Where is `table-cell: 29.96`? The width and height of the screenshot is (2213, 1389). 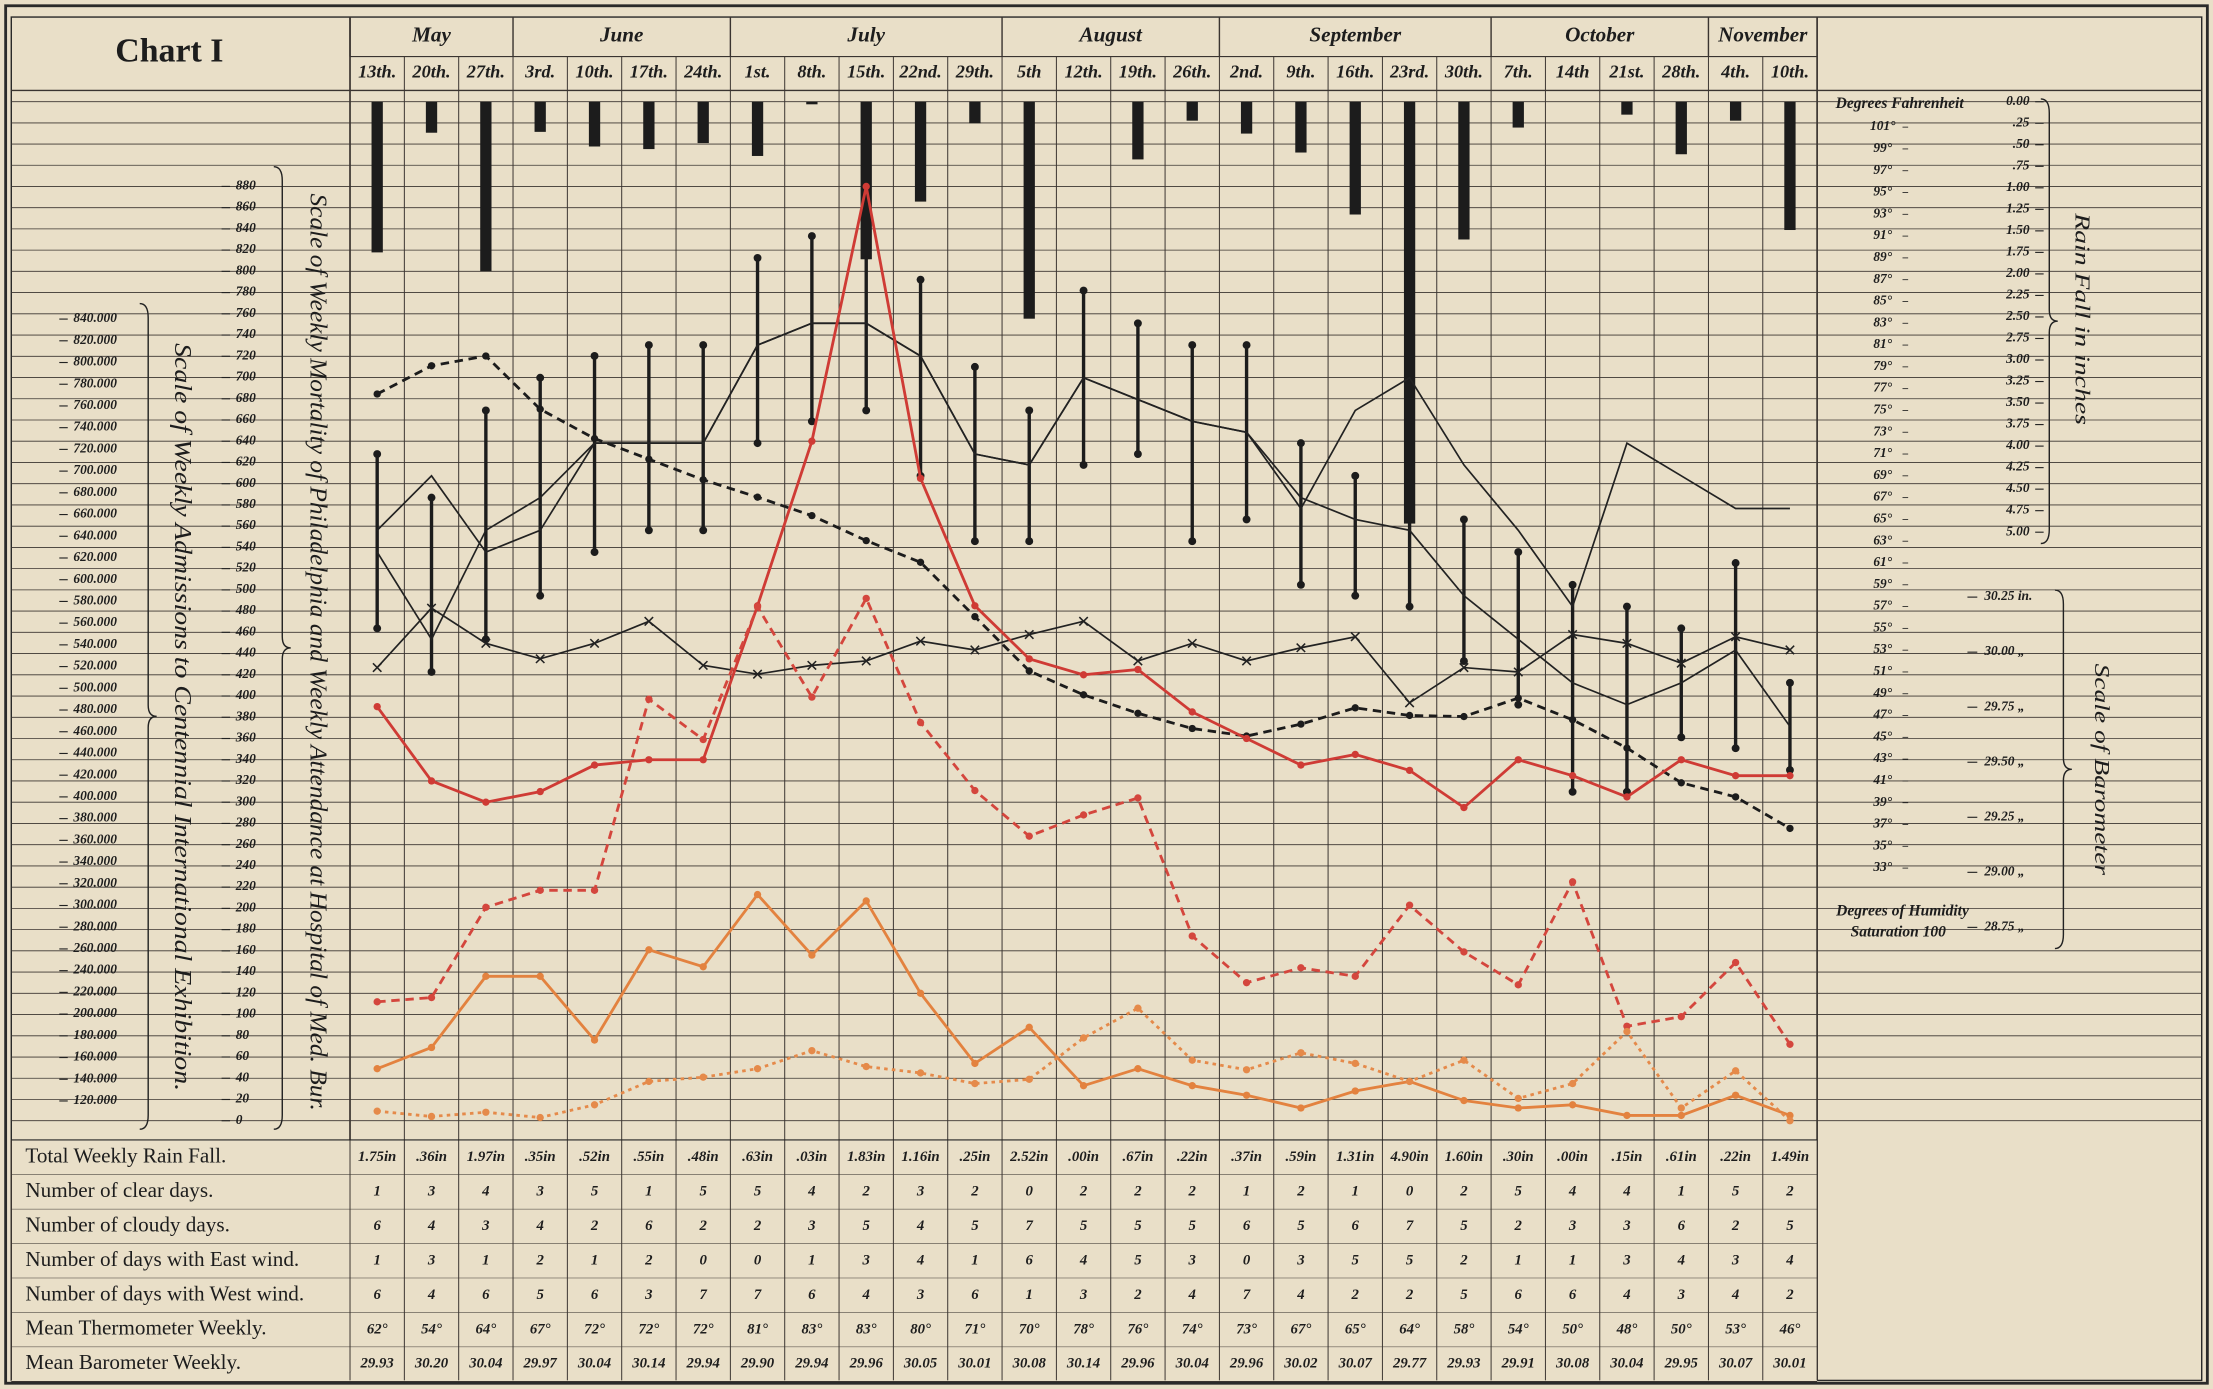 table-cell: 29.96 is located at coordinates (866, 1364).